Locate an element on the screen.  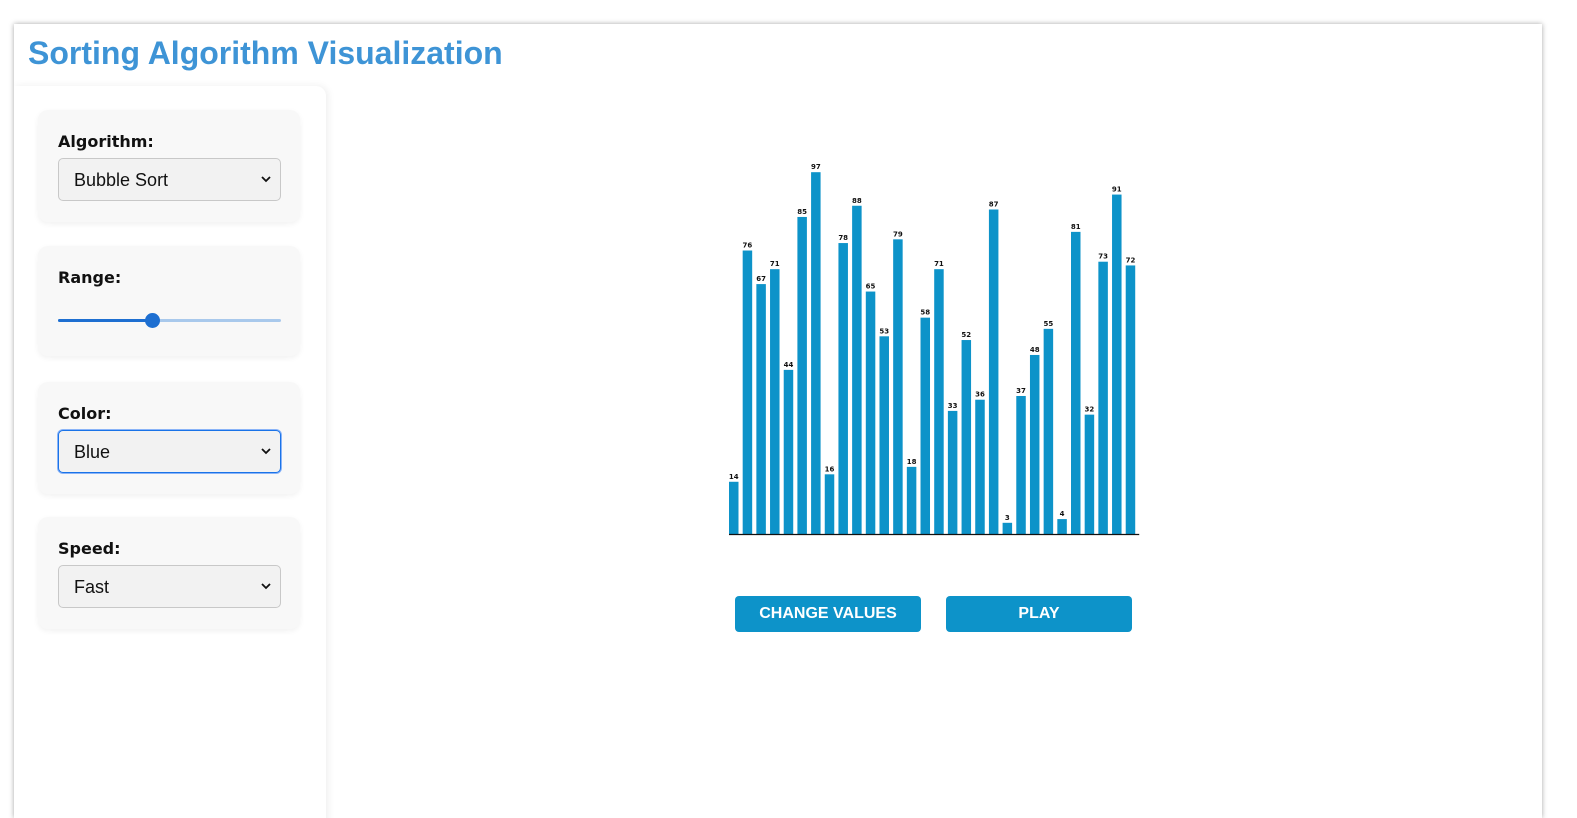
range-label: Range: is located at coordinates (90, 277).